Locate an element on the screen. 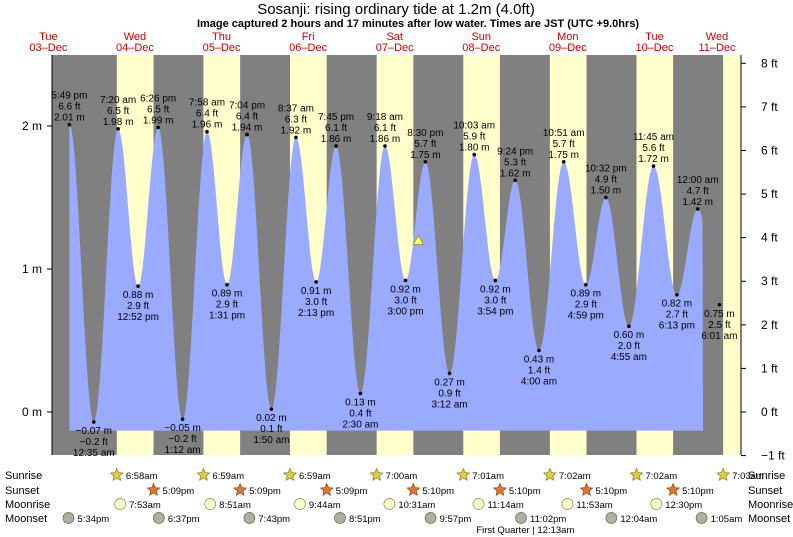 The image size is (793, 537). right-axis-tick-label: 6 ft is located at coordinates (769, 150).